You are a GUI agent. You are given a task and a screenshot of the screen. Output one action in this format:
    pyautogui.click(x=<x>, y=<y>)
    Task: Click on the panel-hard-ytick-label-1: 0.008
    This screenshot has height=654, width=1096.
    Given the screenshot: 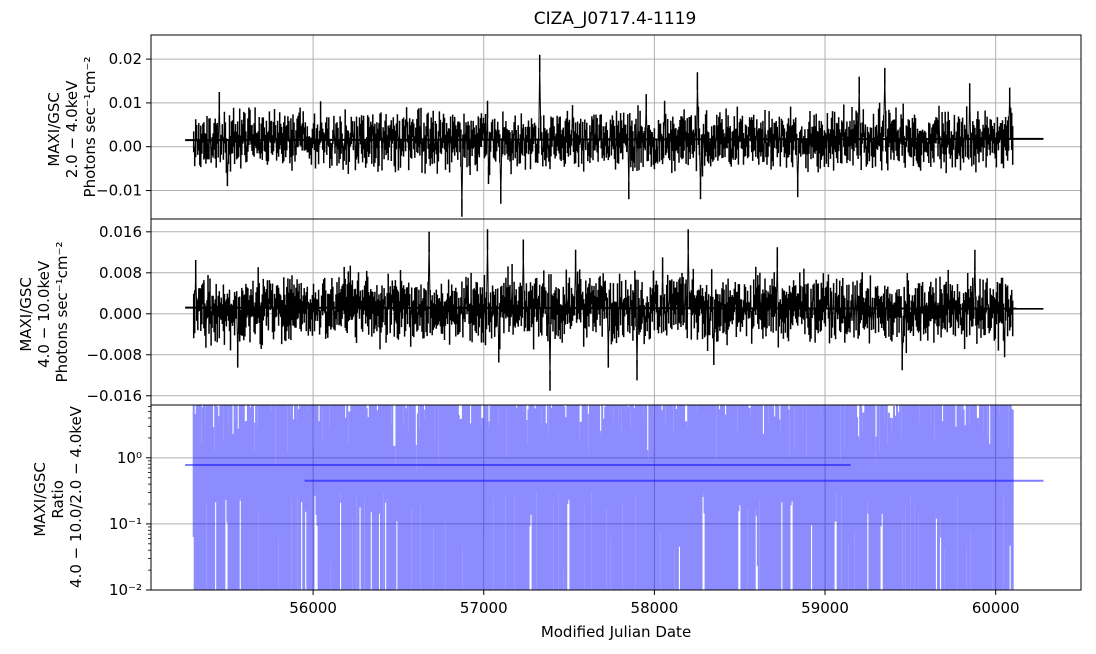 What is the action you would take?
    pyautogui.click(x=120, y=273)
    